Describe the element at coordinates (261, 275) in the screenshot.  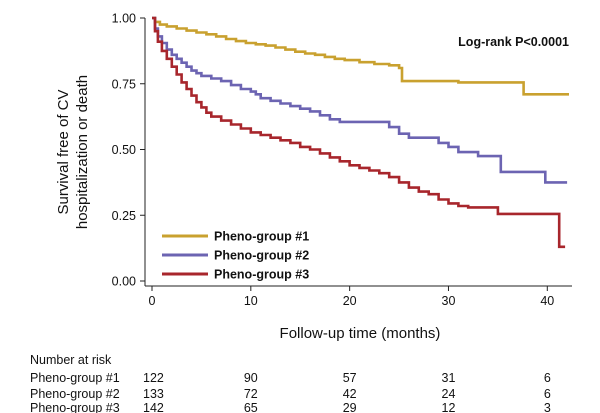
I see `legend-label-3: Pheno-group #3` at that location.